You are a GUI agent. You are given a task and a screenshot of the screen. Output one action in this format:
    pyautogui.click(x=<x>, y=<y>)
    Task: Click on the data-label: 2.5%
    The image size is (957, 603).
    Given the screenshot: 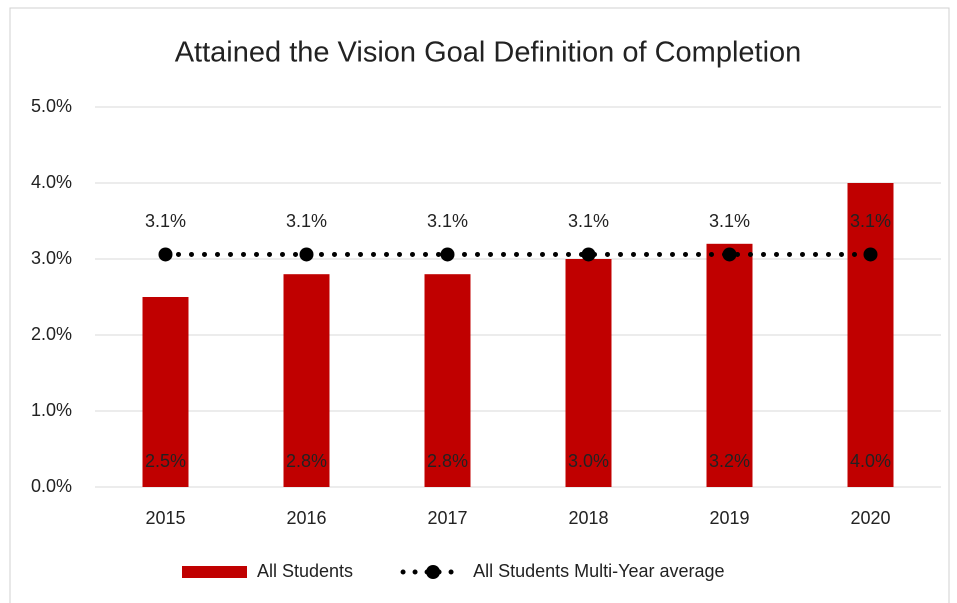 What is the action you would take?
    pyautogui.click(x=165, y=461)
    